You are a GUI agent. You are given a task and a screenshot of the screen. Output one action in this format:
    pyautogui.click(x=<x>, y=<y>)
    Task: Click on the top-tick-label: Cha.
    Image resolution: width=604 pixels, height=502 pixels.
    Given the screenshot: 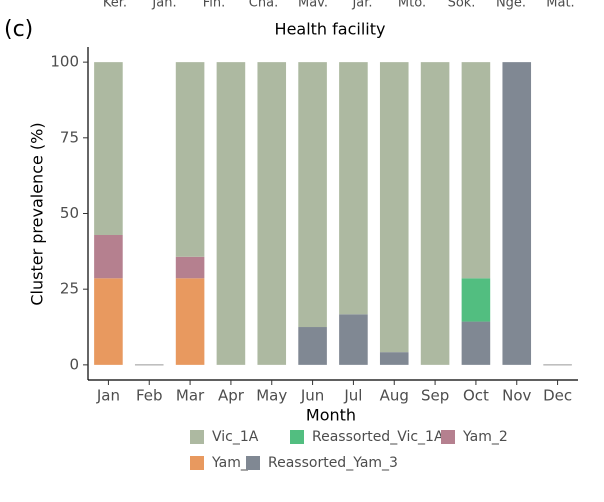 What is the action you would take?
    pyautogui.click(x=263, y=5)
    